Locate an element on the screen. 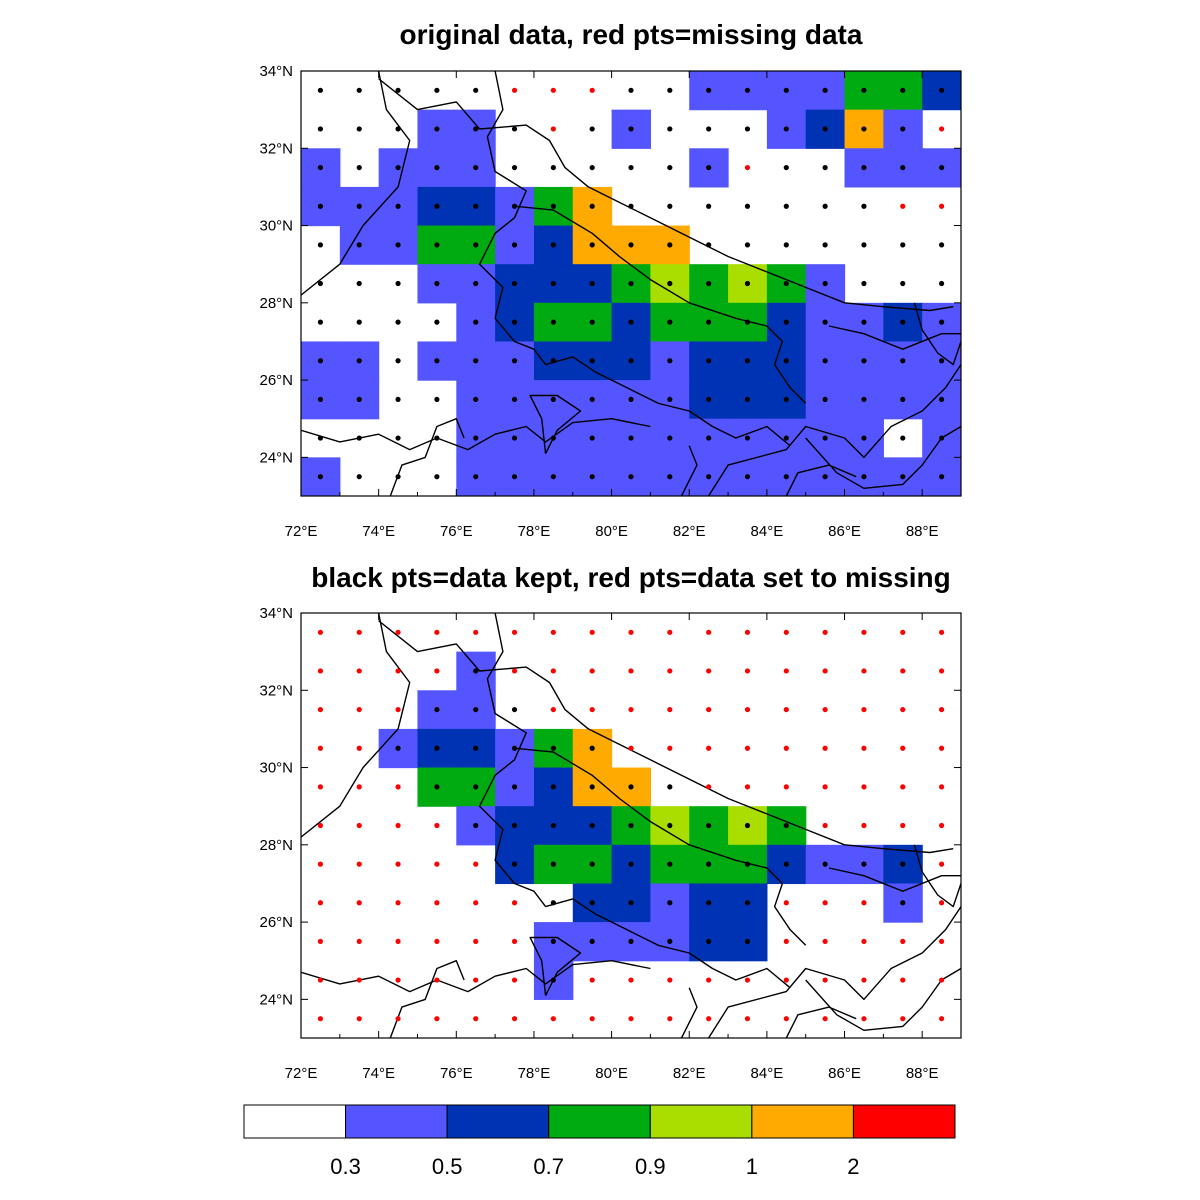  x-tick-label: 74°E is located at coordinates (378, 1073).